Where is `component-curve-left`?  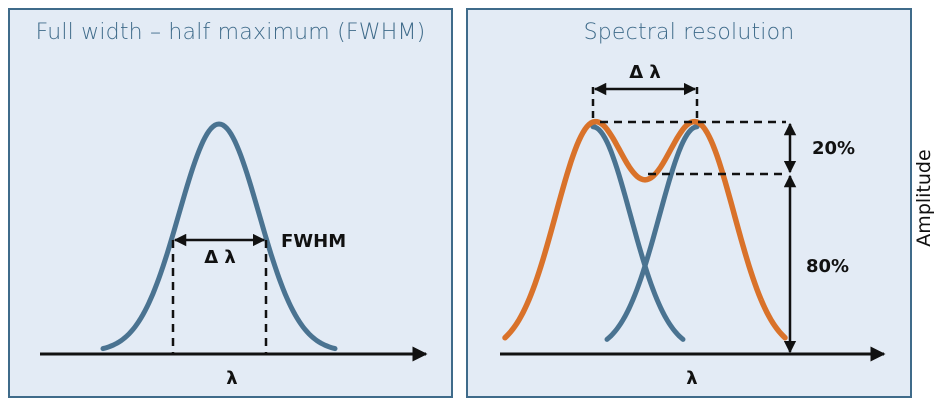 component-curve-left is located at coordinates (638, 233).